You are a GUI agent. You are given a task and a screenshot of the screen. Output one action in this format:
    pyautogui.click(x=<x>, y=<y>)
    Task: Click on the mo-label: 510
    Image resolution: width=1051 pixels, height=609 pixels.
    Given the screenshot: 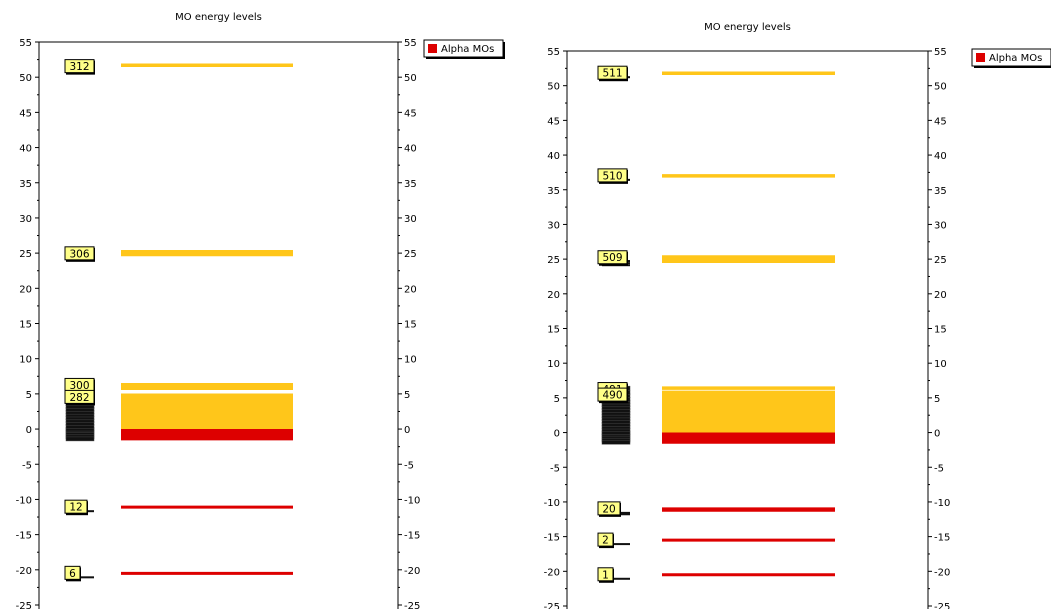 What is the action you would take?
    pyautogui.click(x=612, y=176)
    